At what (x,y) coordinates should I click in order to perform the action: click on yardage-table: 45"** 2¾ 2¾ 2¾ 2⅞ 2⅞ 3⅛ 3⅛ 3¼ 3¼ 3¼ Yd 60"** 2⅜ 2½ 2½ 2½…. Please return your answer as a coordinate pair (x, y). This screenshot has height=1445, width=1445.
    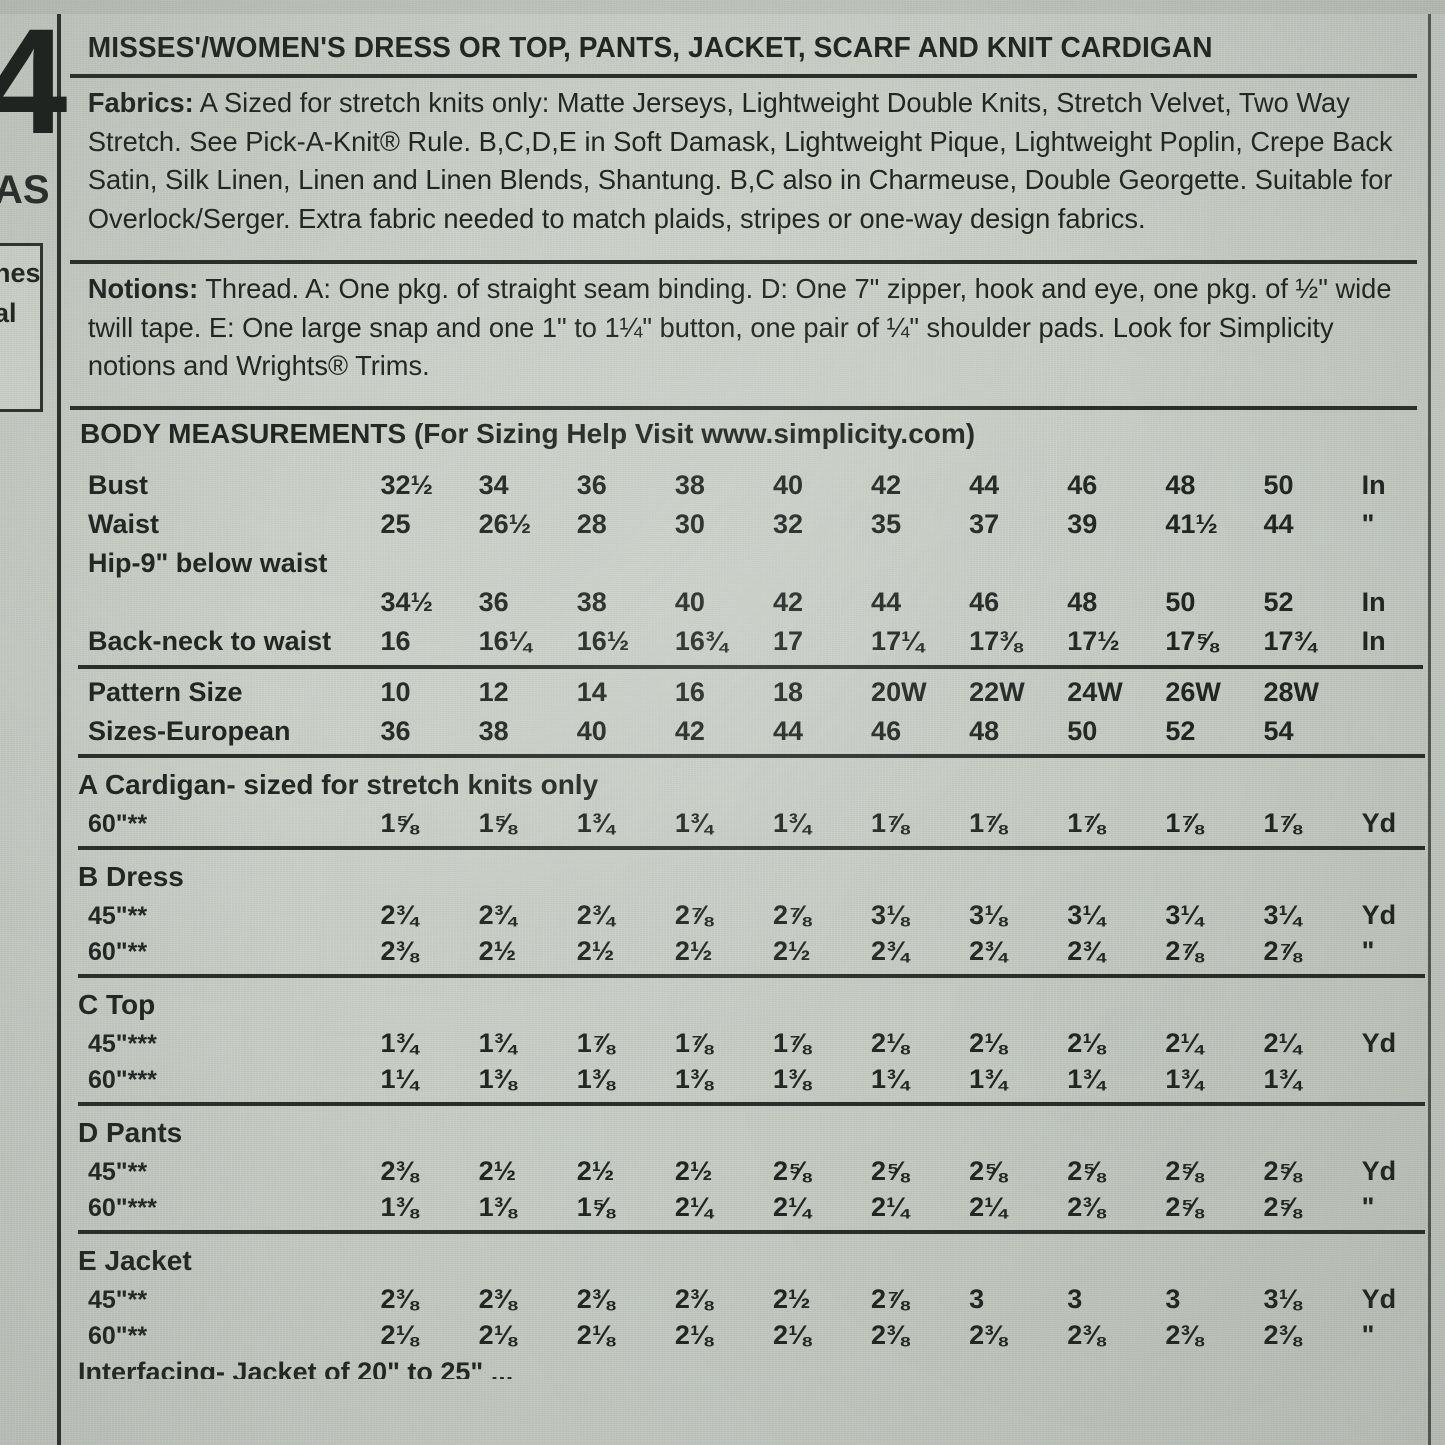
    Looking at the image, I should click on (751, 931).